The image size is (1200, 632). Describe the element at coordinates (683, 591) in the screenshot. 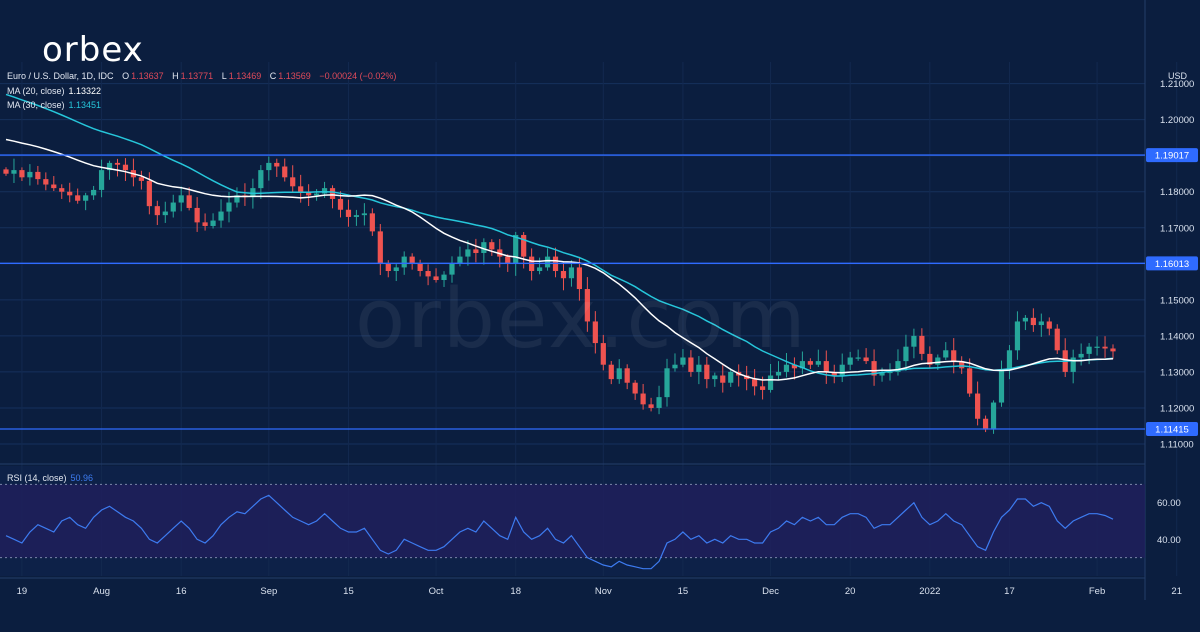

I see `time-tick-label: 15` at that location.